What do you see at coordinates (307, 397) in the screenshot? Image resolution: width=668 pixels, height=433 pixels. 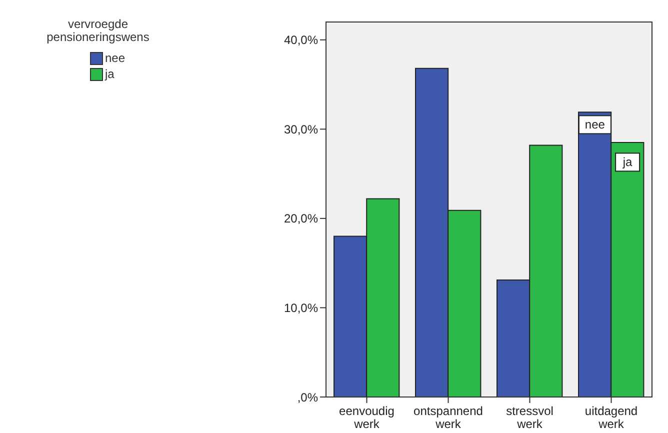 I see `y-tick-label: ,0%` at bounding box center [307, 397].